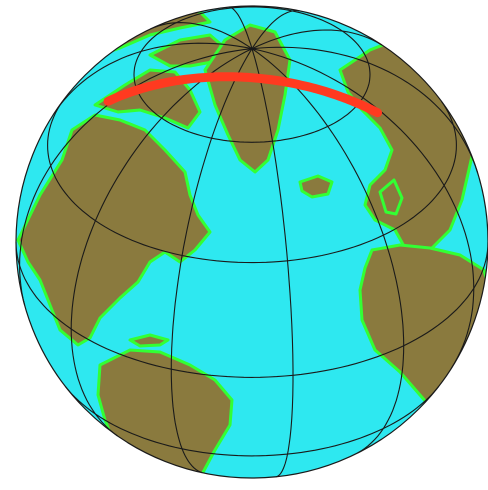  What do you see at coordinates (391, 197) in the screenshot?
I see `land-british-isles` at bounding box center [391, 197].